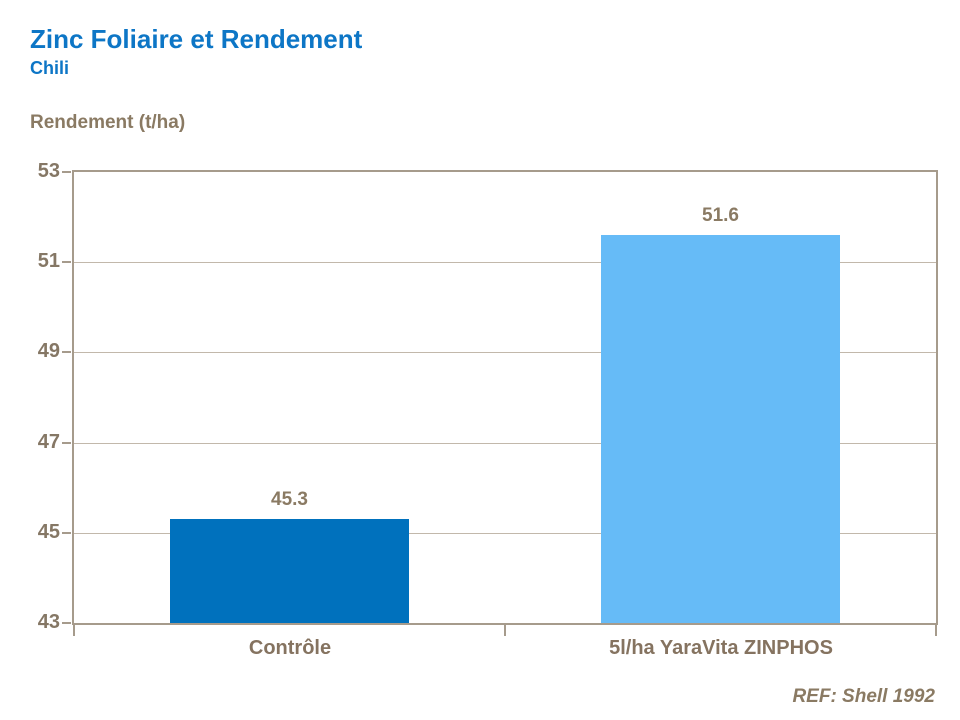 This screenshot has width=960, height=720. Describe the element at coordinates (48, 532) in the screenshot. I see `y-tick-label: 45` at that location.